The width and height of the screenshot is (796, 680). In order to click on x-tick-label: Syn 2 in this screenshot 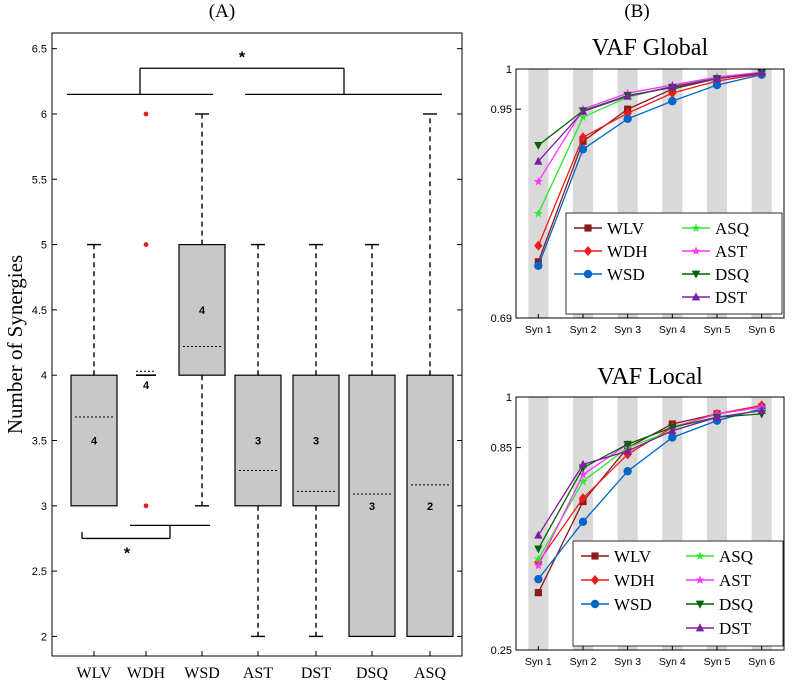, I will do `click(583, 662)`.